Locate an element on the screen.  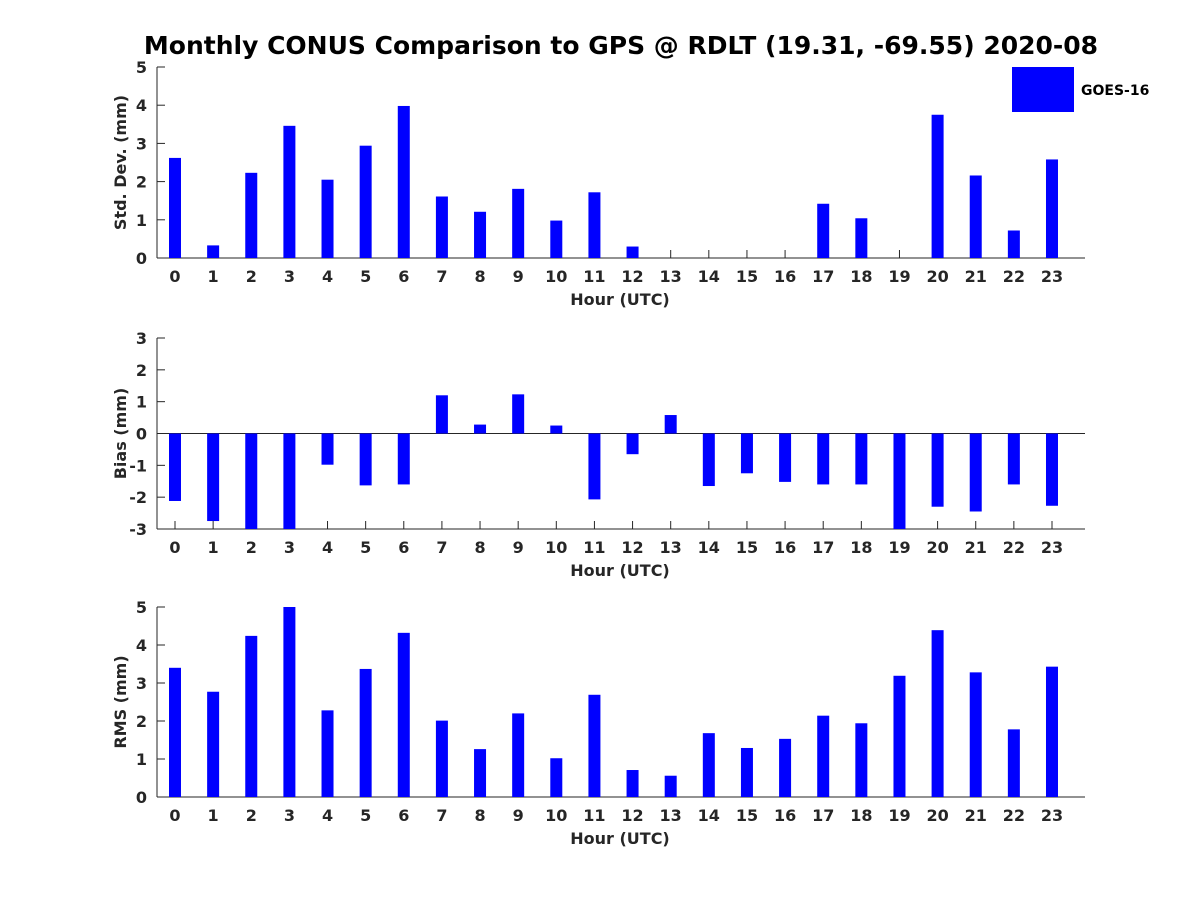
std-dev-y-tick-label: 5 is located at coordinates (141, 67).